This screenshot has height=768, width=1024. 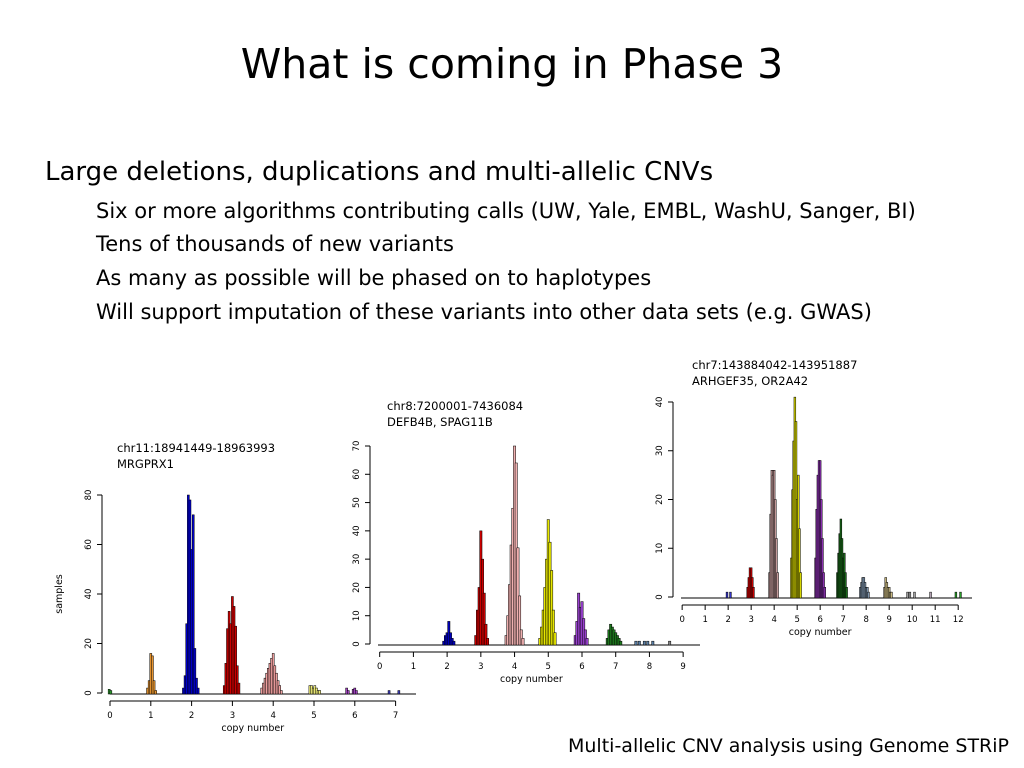 I want to click on x-tick-label: 1, so click(x=150, y=716).